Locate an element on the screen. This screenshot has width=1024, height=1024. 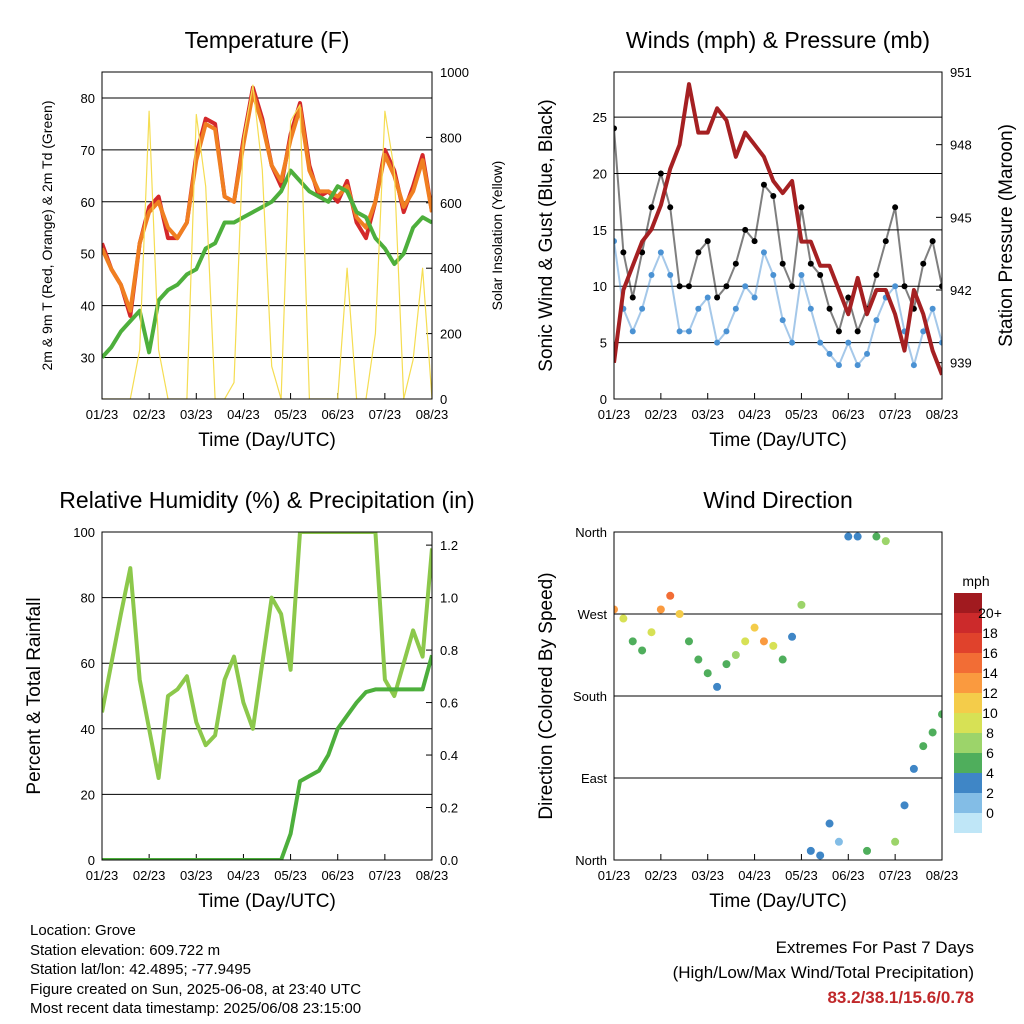
y-right-tick-label: 400 is located at coordinates (451, 268).